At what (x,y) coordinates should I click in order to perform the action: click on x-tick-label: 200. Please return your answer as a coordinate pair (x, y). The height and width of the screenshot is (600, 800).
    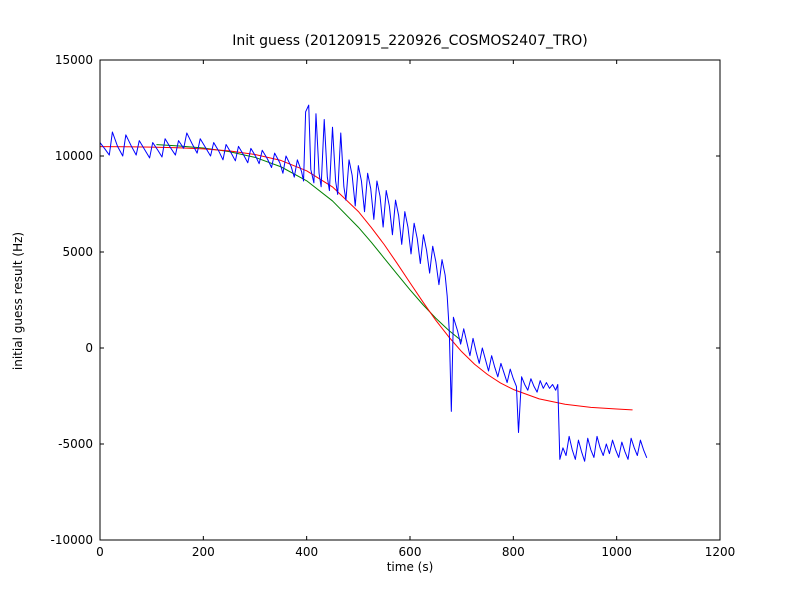
    Looking at the image, I should click on (203, 552).